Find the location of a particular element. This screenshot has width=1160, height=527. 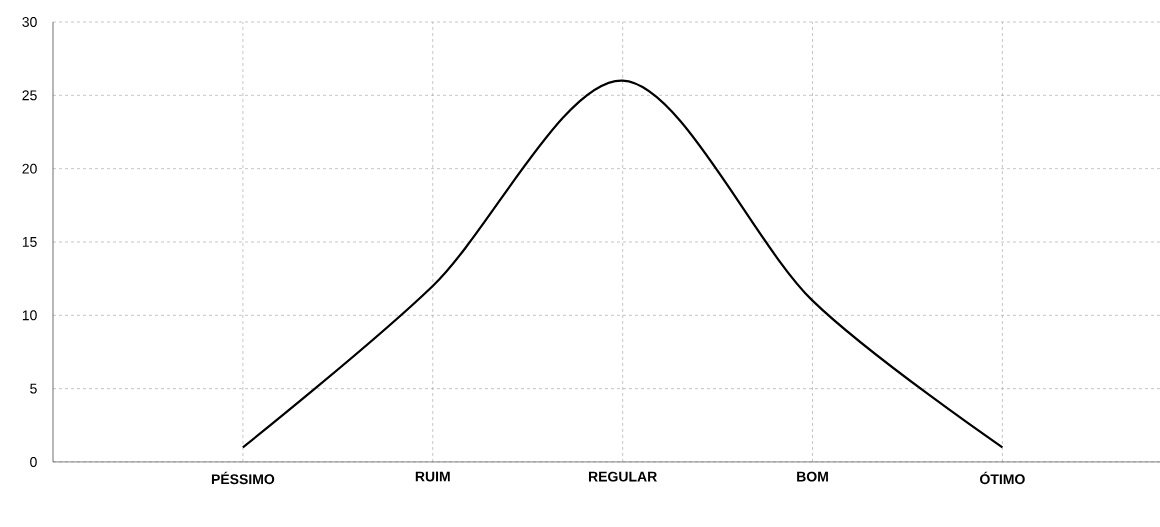

y-tick-label: 0 is located at coordinates (33, 462).